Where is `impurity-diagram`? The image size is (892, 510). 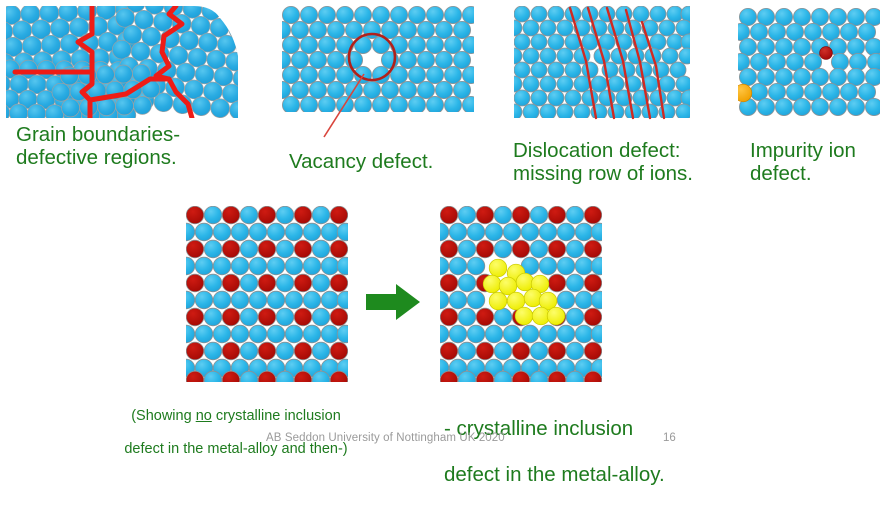
impurity-diagram is located at coordinates (809, 62).